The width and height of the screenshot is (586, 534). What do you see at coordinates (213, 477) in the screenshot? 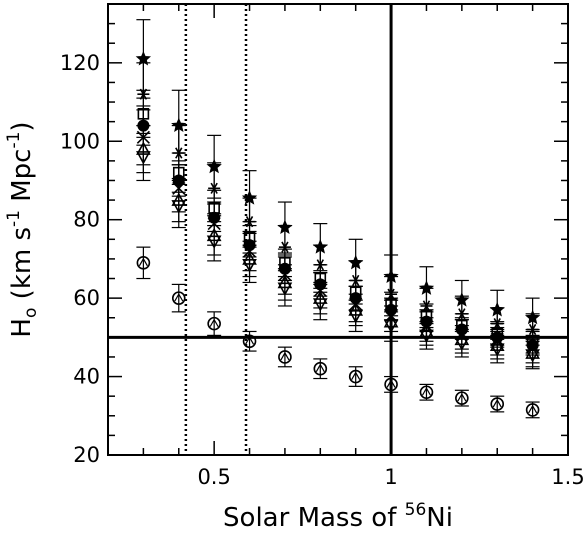
I see `x-tick-label: 0.5` at bounding box center [213, 477].